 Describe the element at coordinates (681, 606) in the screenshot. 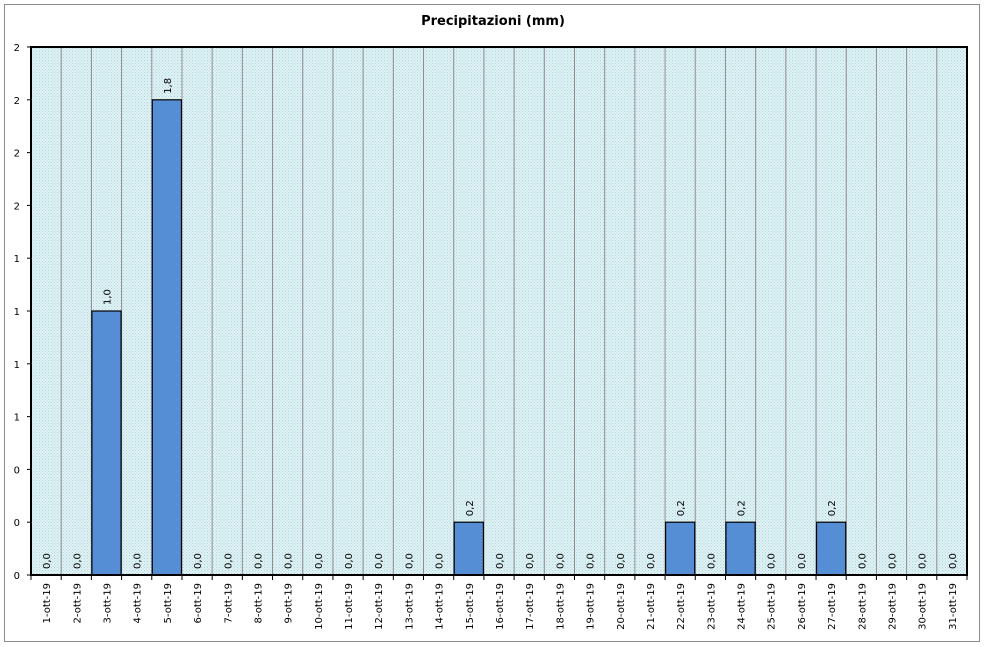

I see `x-tick-label: 22-ott-19` at that location.